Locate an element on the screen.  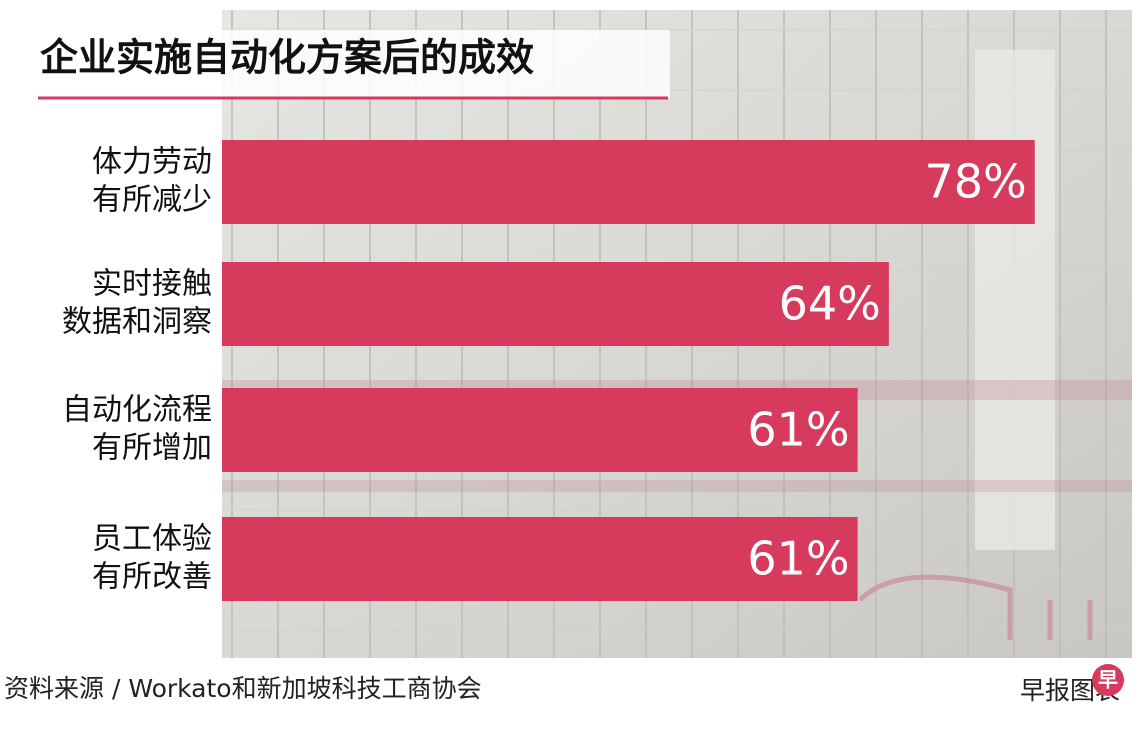
category-label: 自动化流程 is located at coordinates (137, 410).